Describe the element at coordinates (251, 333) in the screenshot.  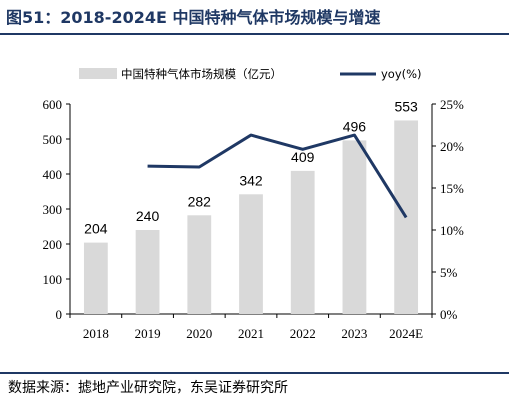
I see `x-tick-label: 2021` at that location.